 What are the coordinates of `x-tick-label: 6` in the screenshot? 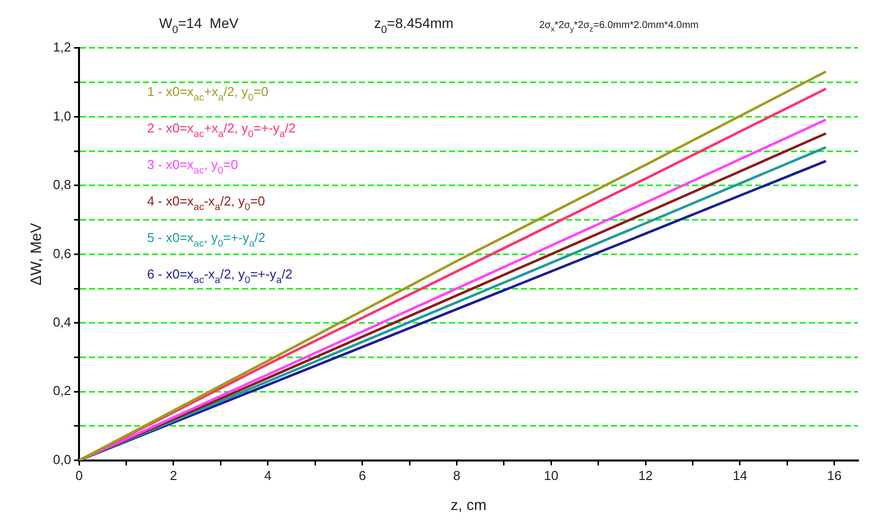 It's located at (362, 475).